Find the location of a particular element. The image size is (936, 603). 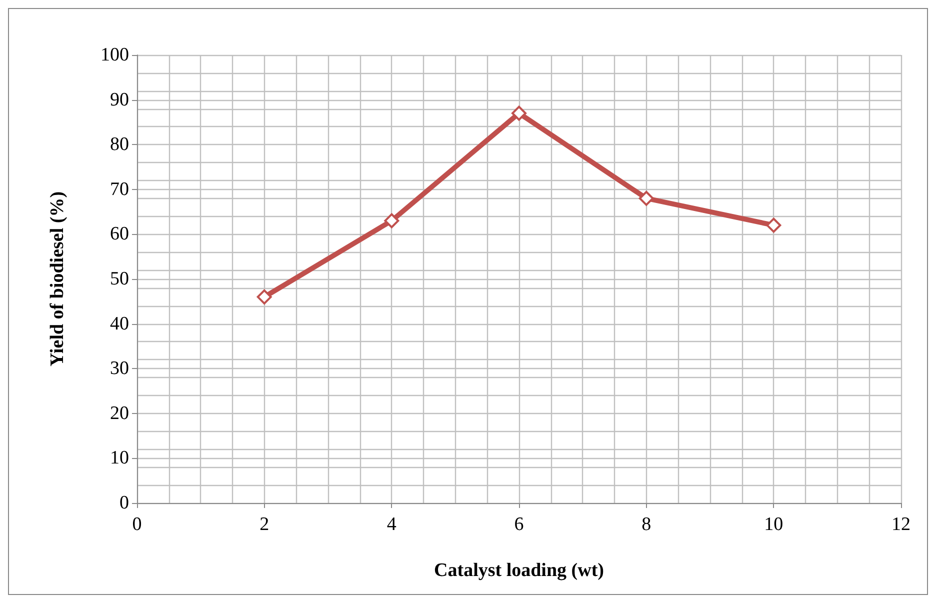

x-tick-label: 2 is located at coordinates (265, 524).